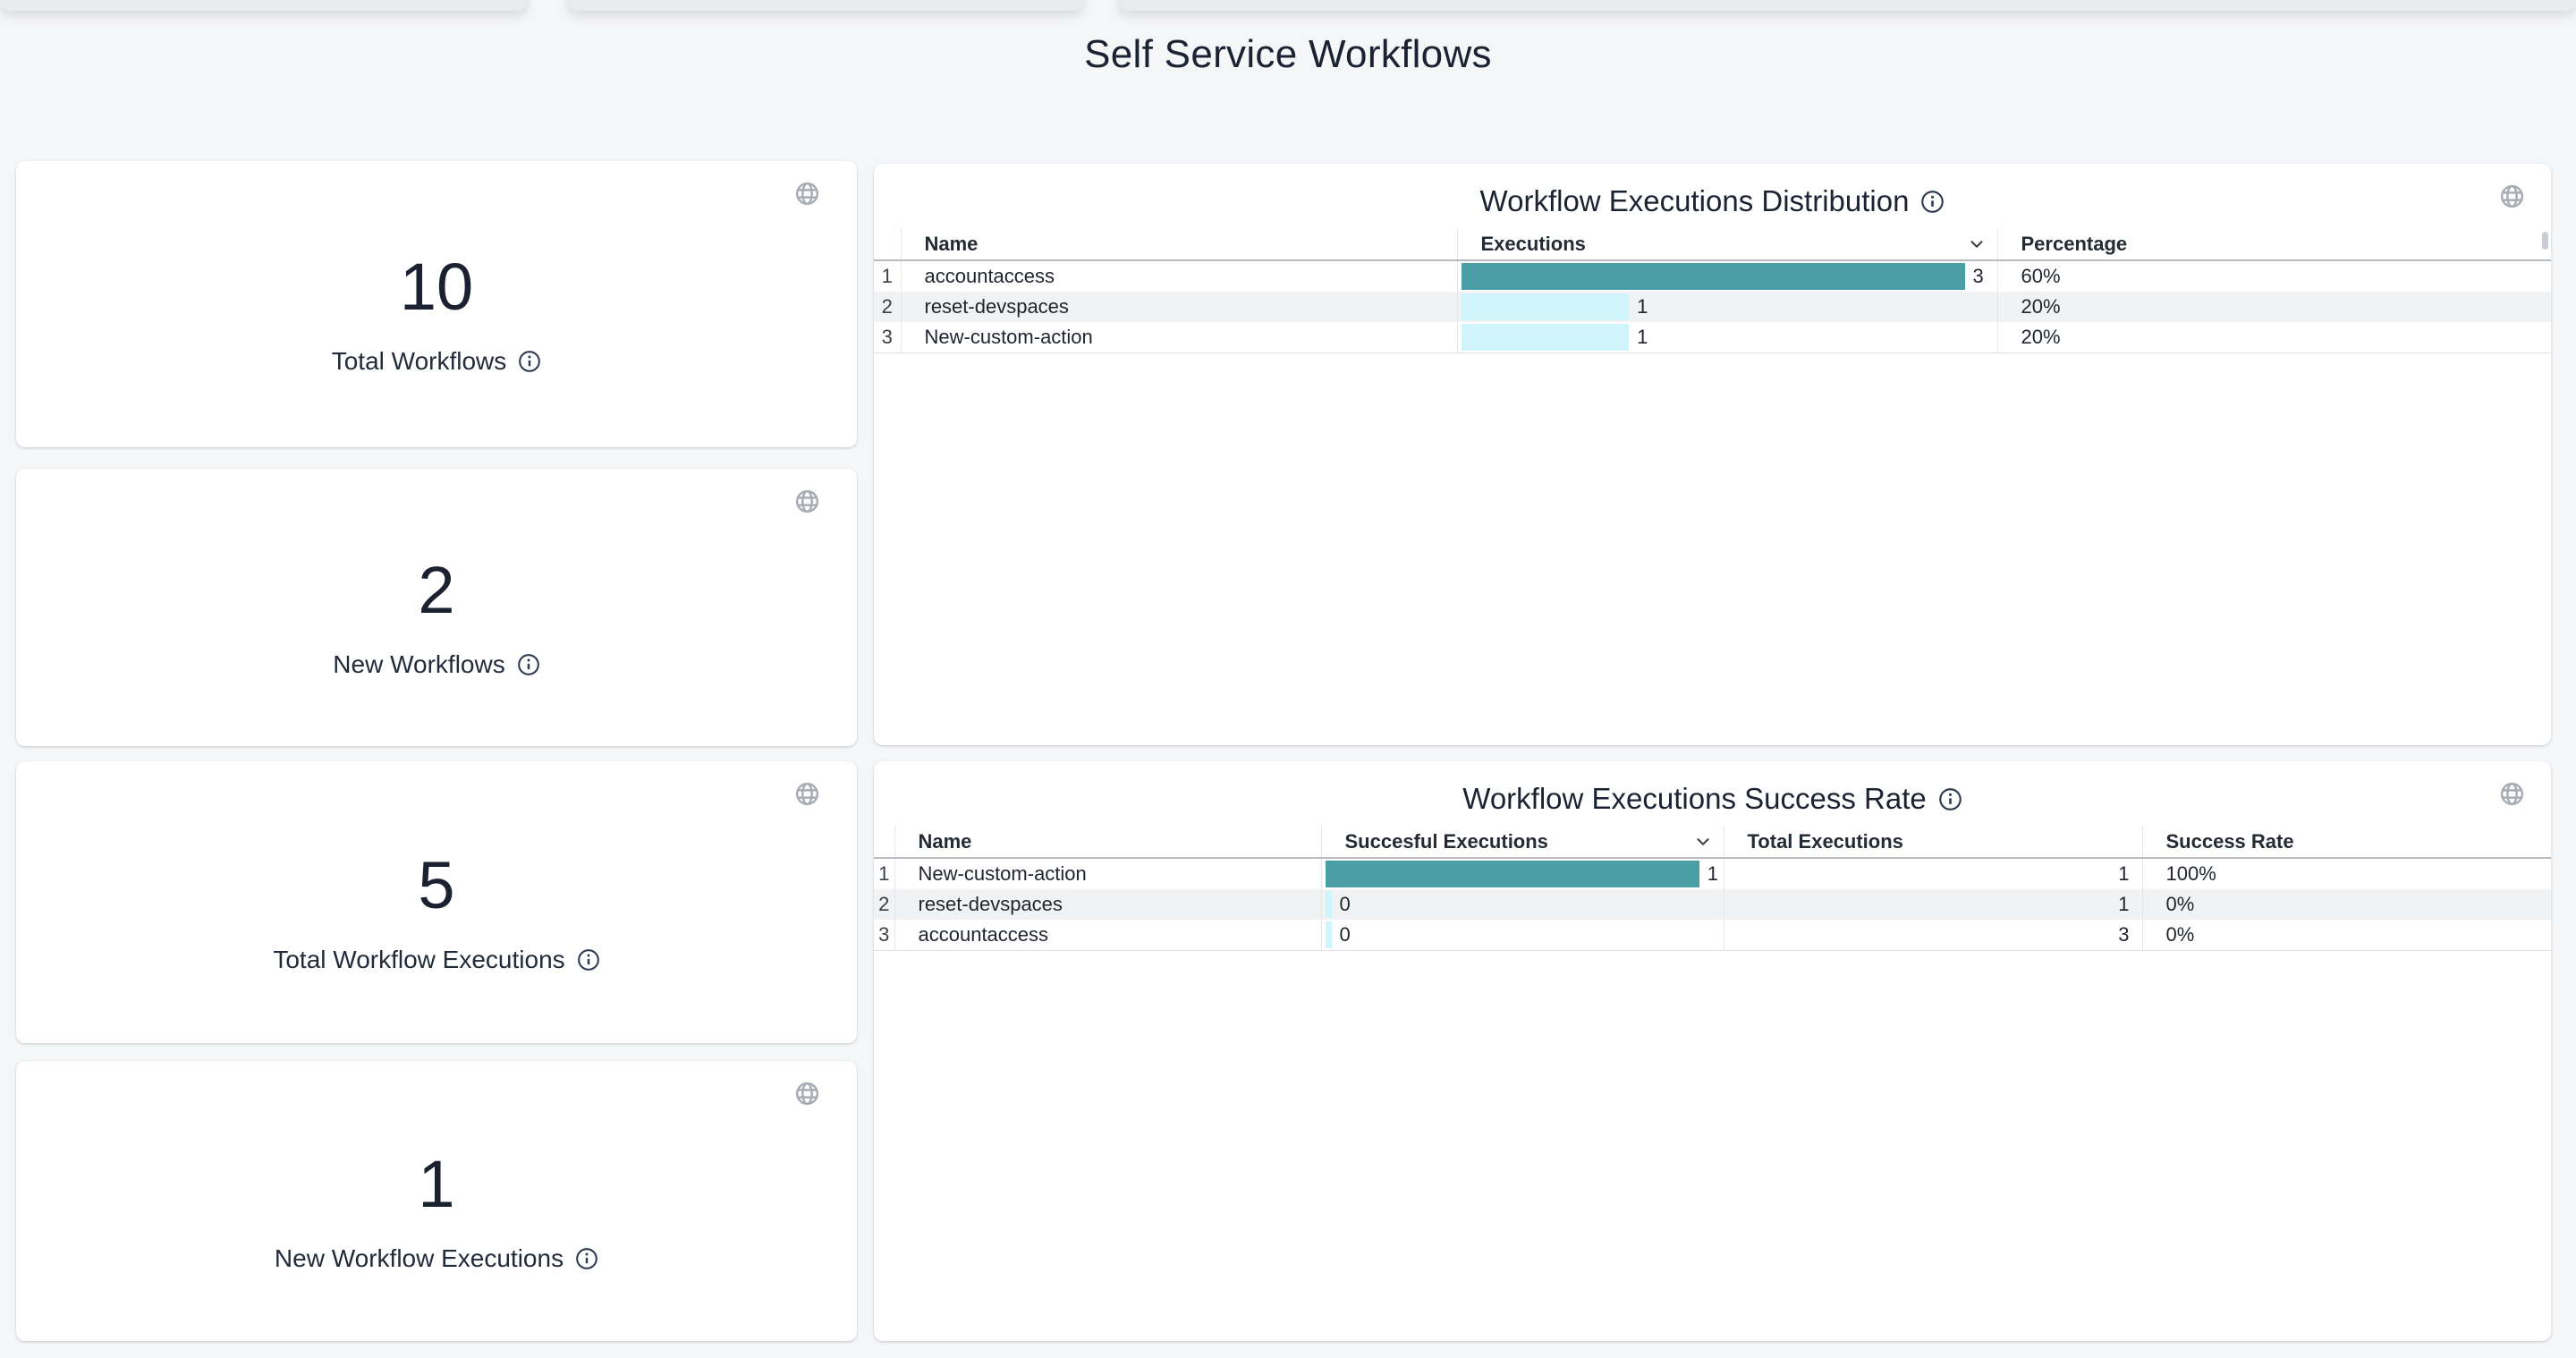 The image size is (2576, 1358). What do you see at coordinates (1694, 200) in the screenshot?
I see `card-title: Workflow Executions Distribution` at bounding box center [1694, 200].